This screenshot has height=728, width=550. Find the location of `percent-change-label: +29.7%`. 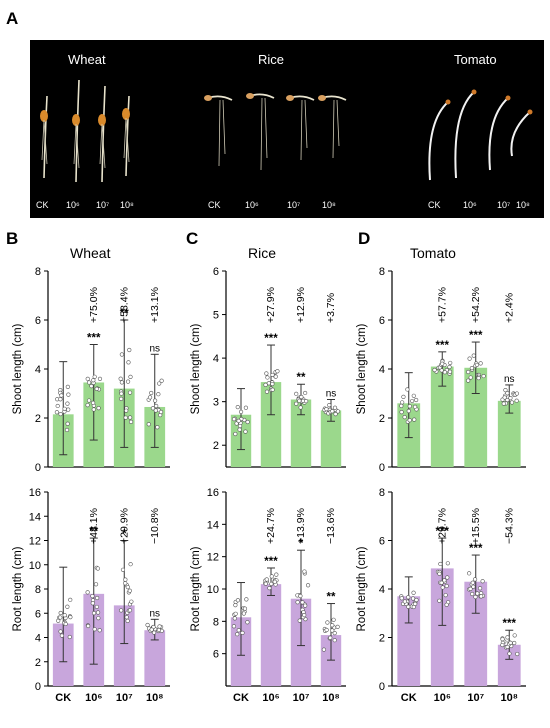

percent-change-label: +29.7% is located at coordinates (442, 526).